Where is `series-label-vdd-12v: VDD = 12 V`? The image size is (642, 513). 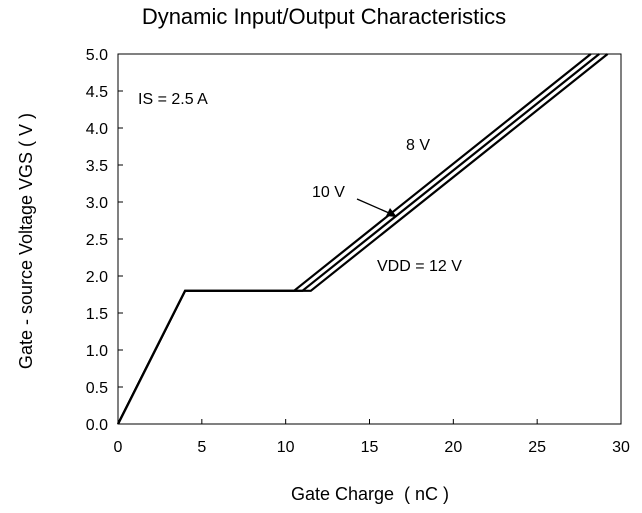 series-label-vdd-12v: VDD = 12 V is located at coordinates (419, 266).